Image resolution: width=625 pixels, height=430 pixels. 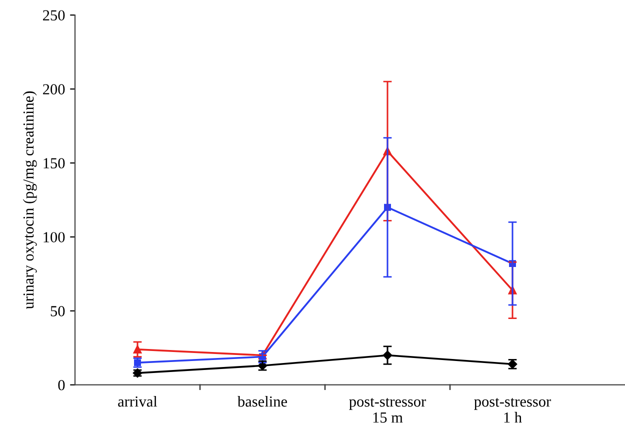 What do you see at coordinates (54, 237) in the screenshot?
I see `y-tick-label: 100` at bounding box center [54, 237].